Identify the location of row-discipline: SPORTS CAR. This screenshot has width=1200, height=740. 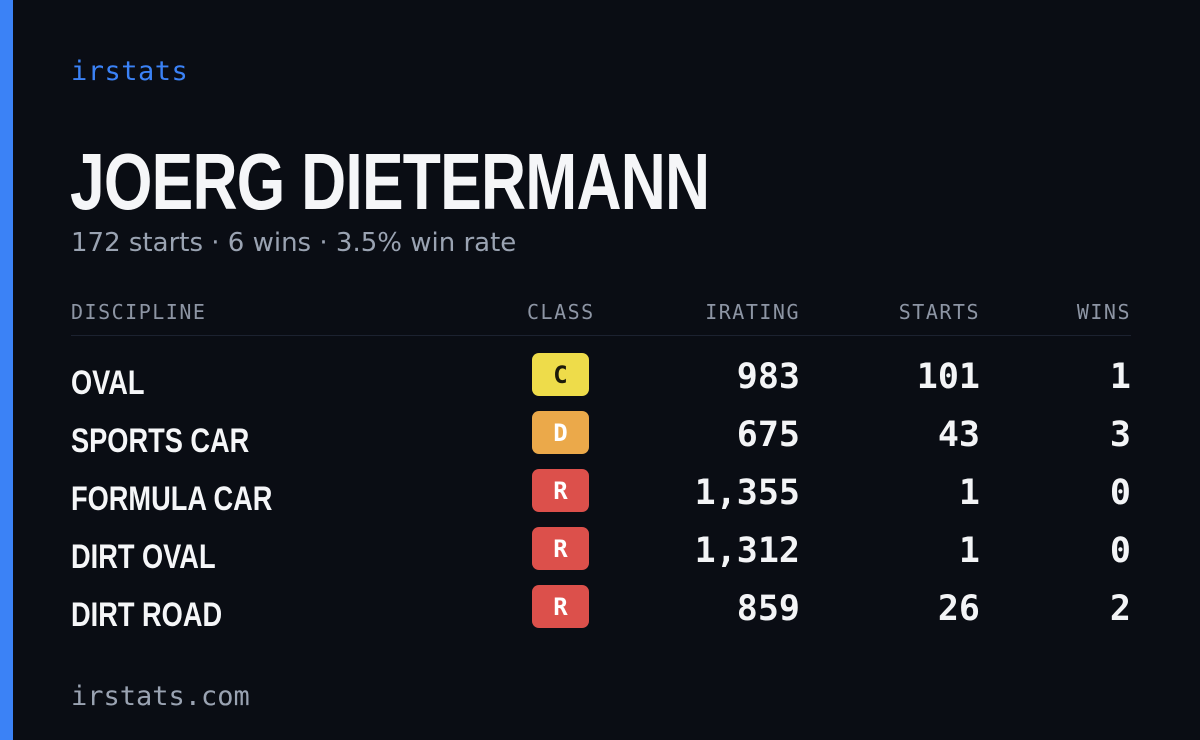
(160, 441).